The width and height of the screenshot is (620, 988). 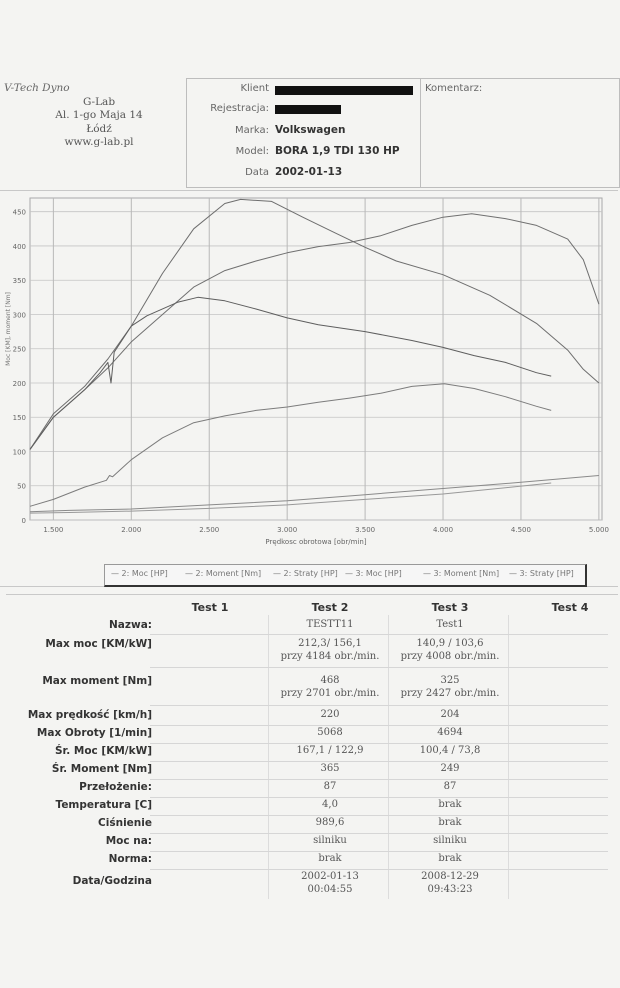 What do you see at coordinates (450, 883) in the screenshot?
I see `cell-test3: 2008-12-29 09:43:23` at bounding box center [450, 883].